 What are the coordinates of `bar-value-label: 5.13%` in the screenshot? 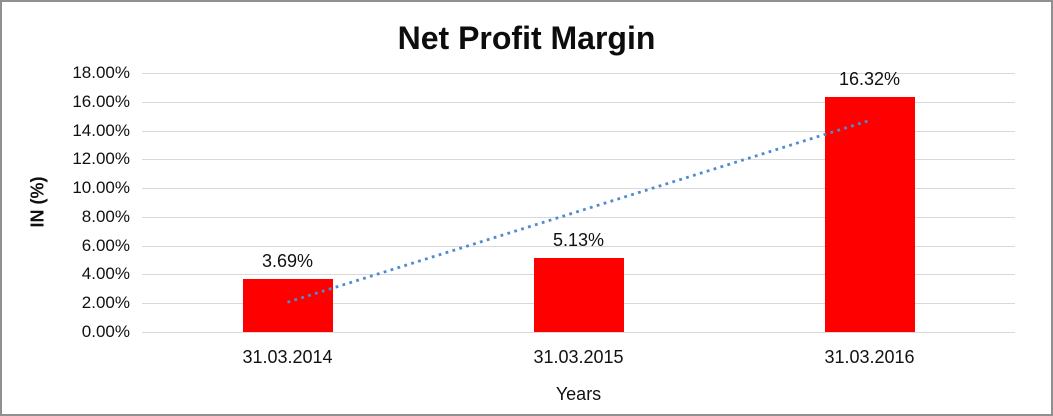 It's located at (578, 240).